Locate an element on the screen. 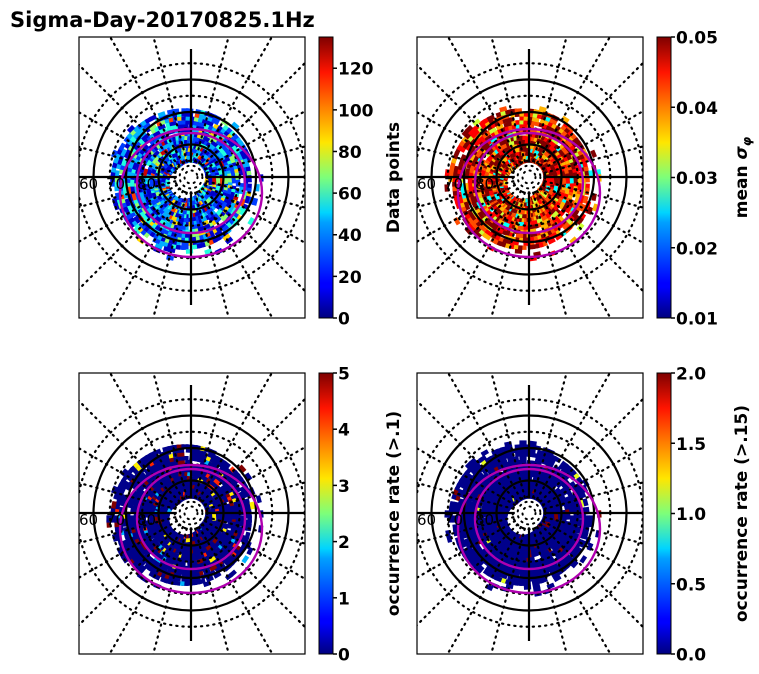 The height and width of the screenshot is (674, 759). colorbar-tick-label: 1 is located at coordinates (344, 599).